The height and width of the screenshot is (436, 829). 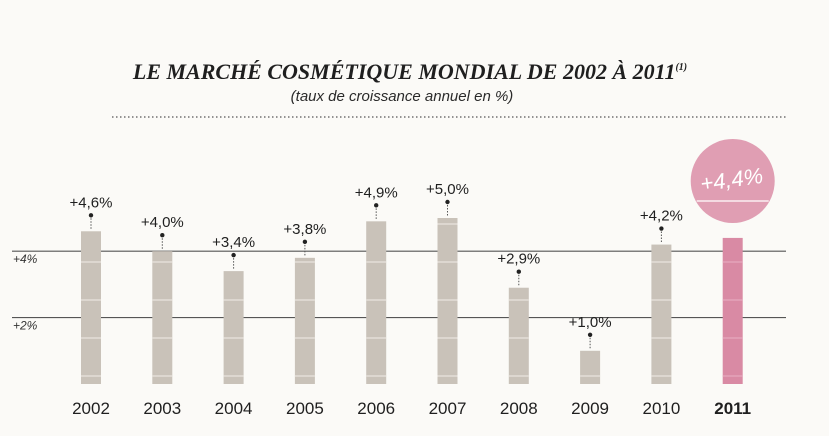 I want to click on value-label: +5,0%, so click(x=447, y=189).